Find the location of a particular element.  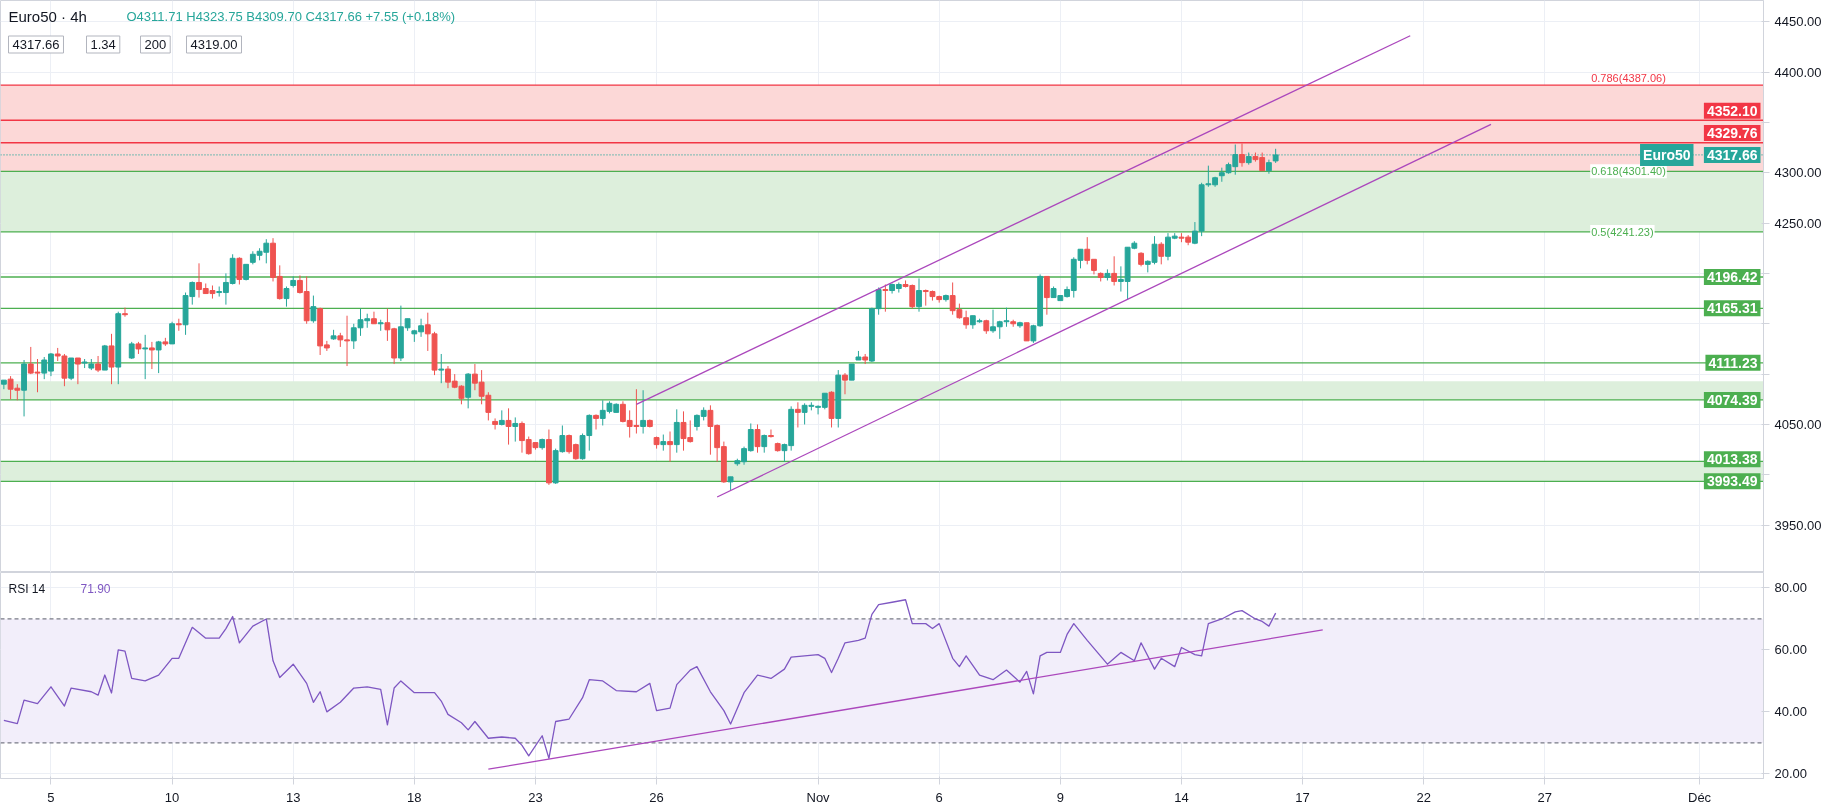

ref-line-label: 4329.76 is located at coordinates (1732, 132).